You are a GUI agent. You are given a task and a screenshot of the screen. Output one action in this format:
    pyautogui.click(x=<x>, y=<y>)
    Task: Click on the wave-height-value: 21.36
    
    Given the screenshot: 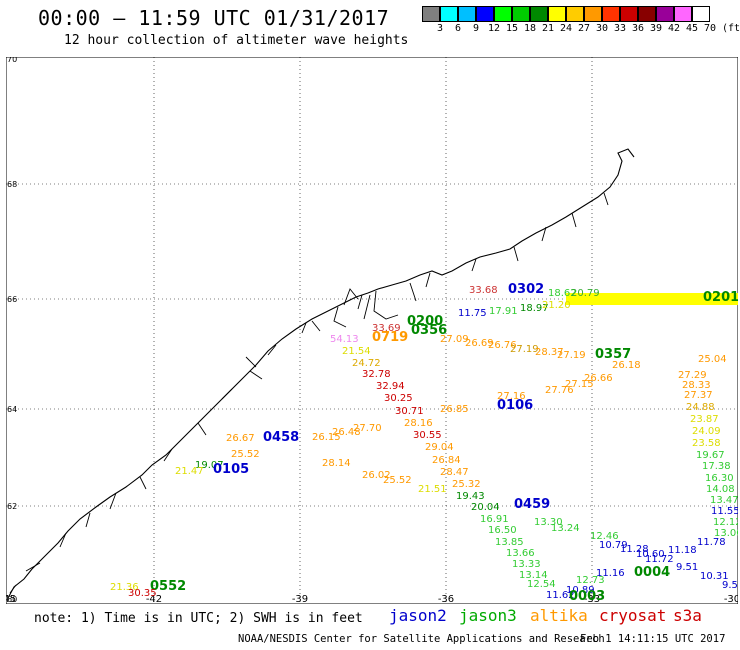 What is the action you would take?
    pyautogui.click(x=124, y=587)
    